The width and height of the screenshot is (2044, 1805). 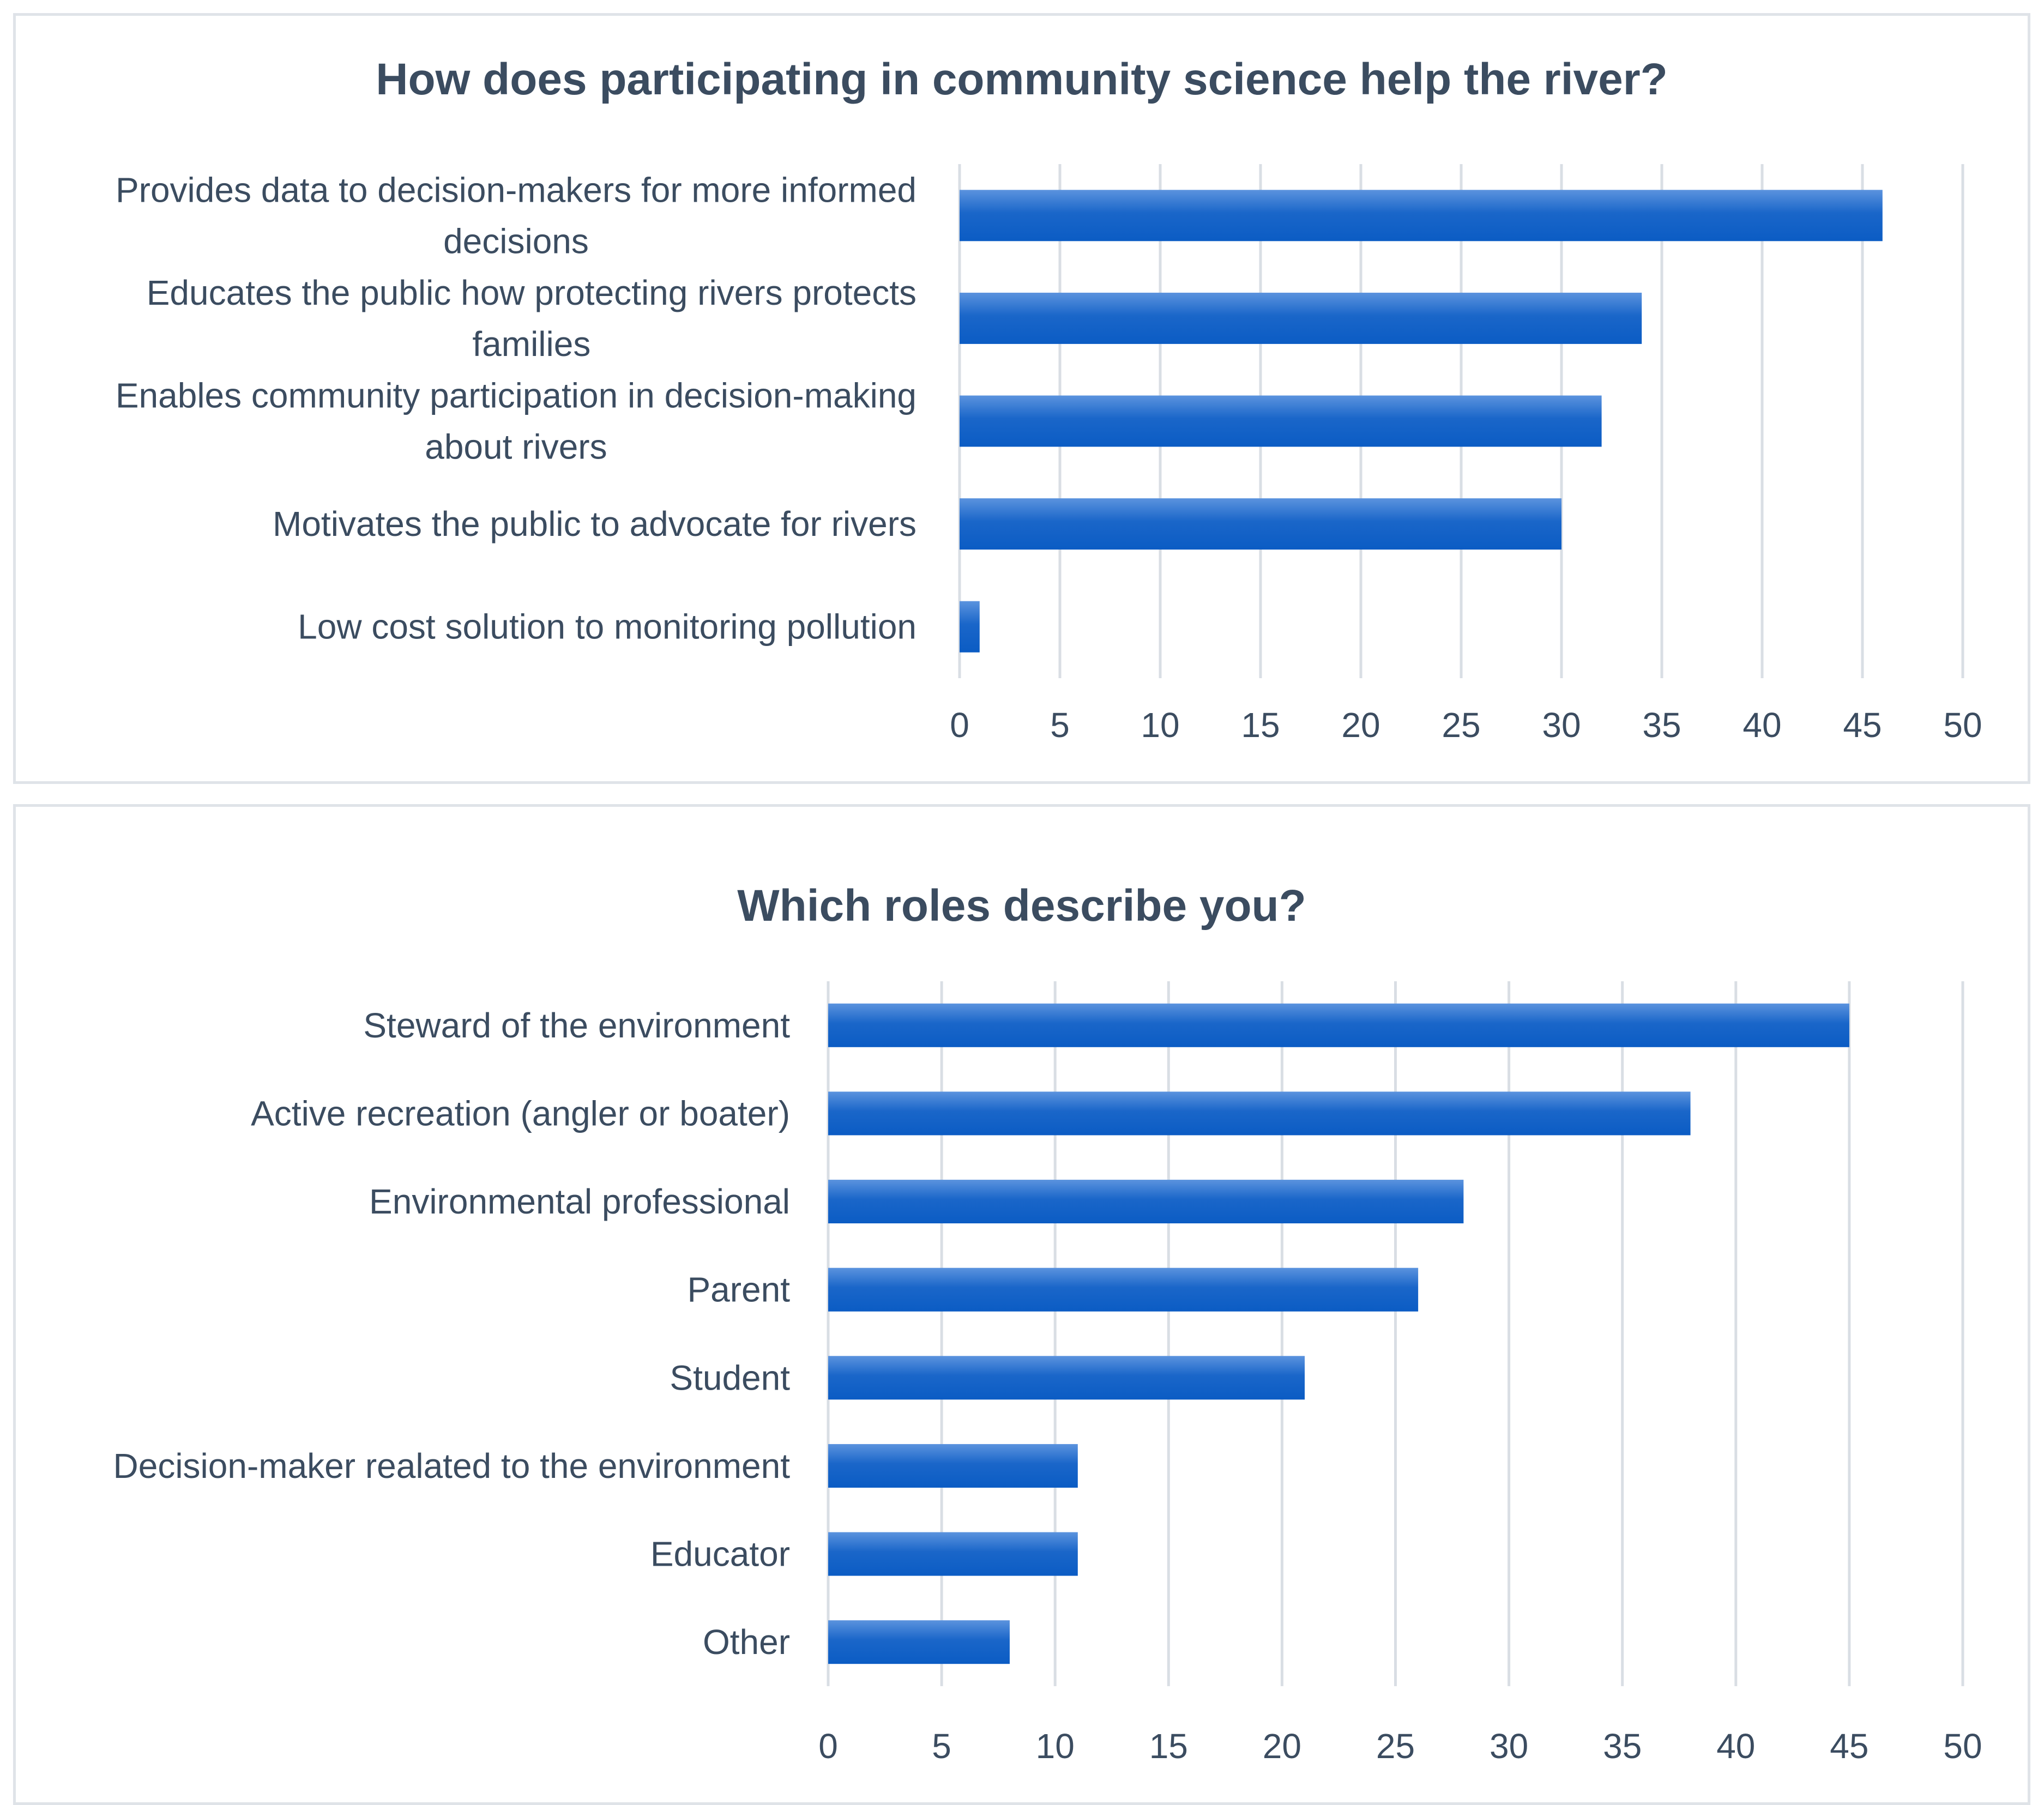 I want to click on category-label: Environmental professional, so click(x=579, y=1201).